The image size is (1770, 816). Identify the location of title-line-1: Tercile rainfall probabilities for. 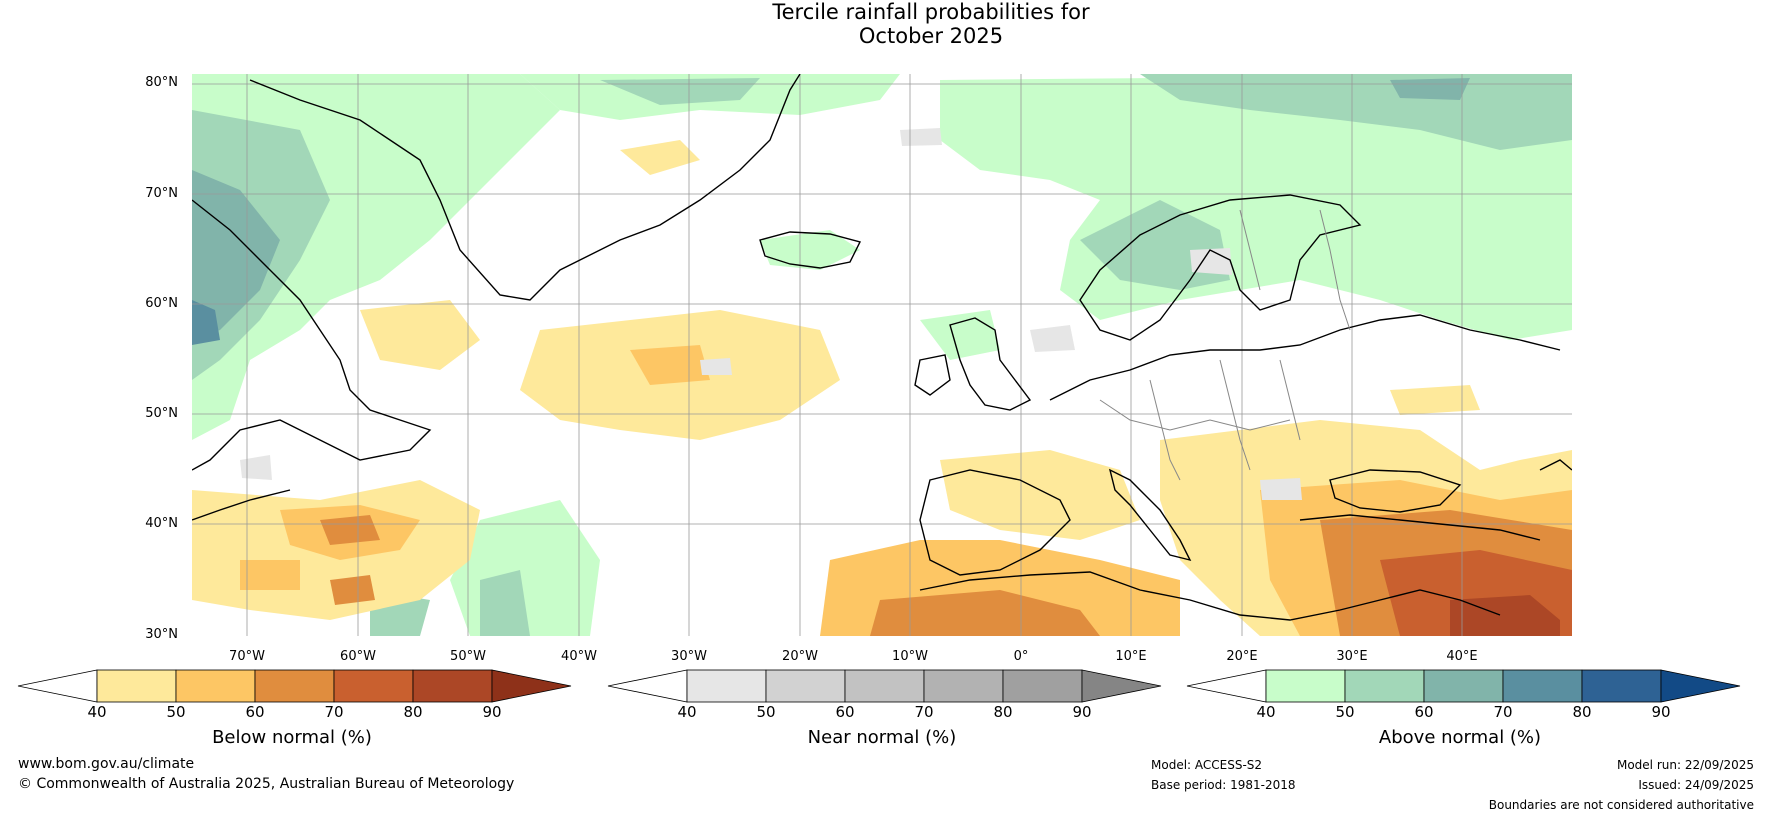
(931, 12).